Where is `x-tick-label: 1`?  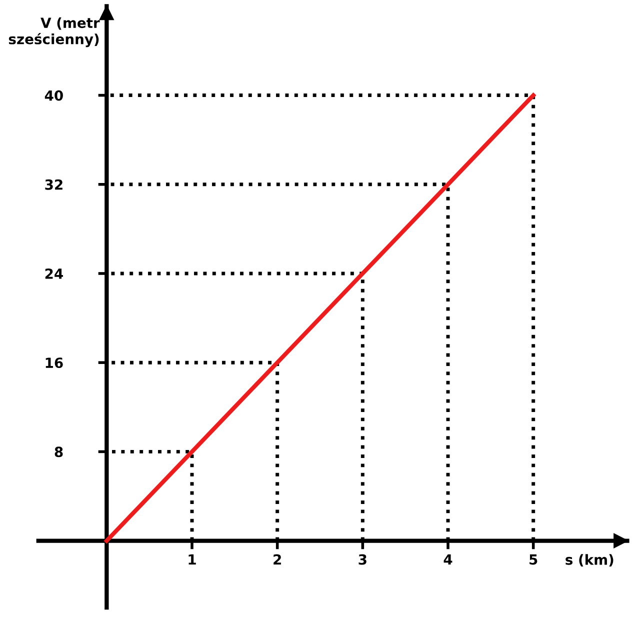
x-tick-label: 1 is located at coordinates (192, 559).